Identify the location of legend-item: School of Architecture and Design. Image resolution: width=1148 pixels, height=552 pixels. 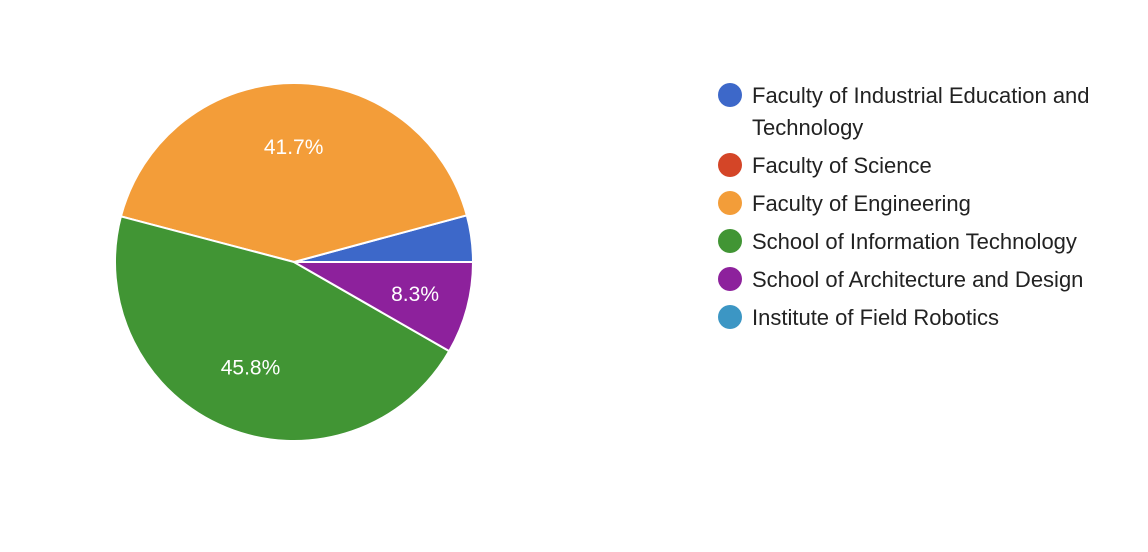
(928, 280).